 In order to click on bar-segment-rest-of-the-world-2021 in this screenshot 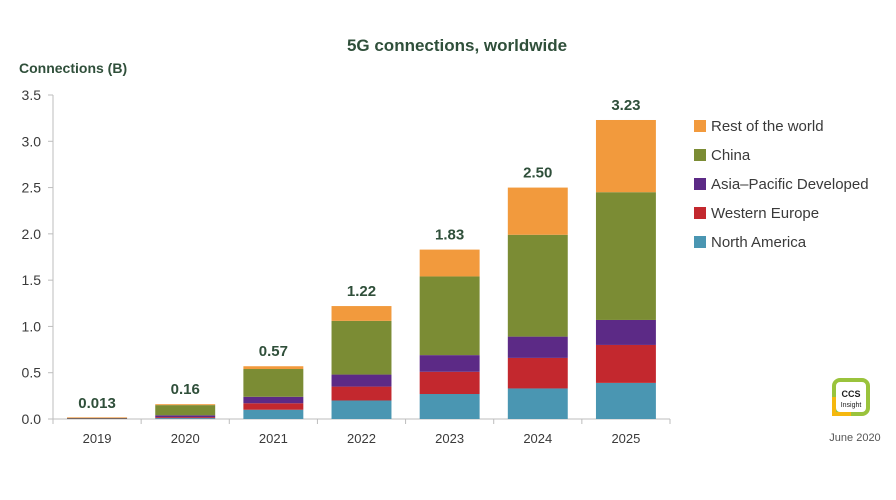, I will do `click(273, 368)`.